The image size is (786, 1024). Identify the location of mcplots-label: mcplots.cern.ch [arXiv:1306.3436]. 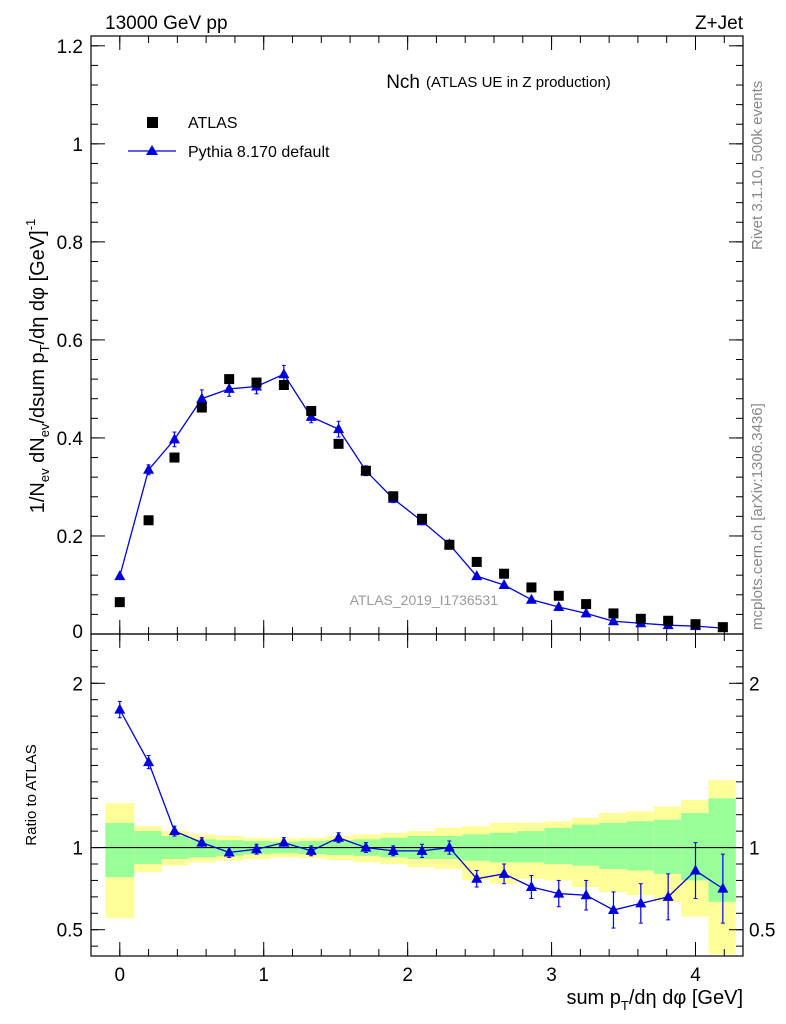
(757, 516).